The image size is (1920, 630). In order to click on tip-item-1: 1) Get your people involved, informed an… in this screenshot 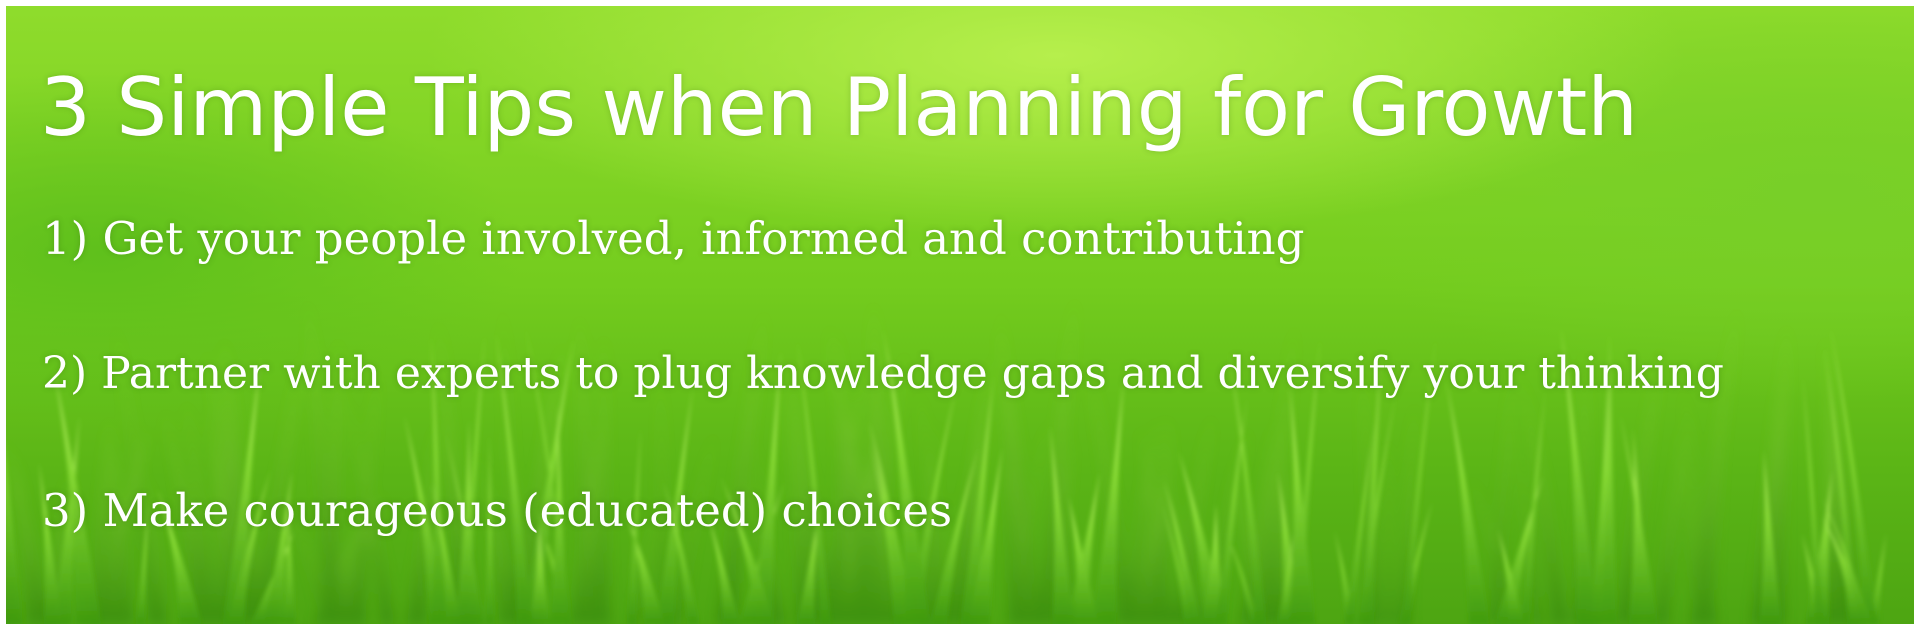, I will do `click(673, 238)`.